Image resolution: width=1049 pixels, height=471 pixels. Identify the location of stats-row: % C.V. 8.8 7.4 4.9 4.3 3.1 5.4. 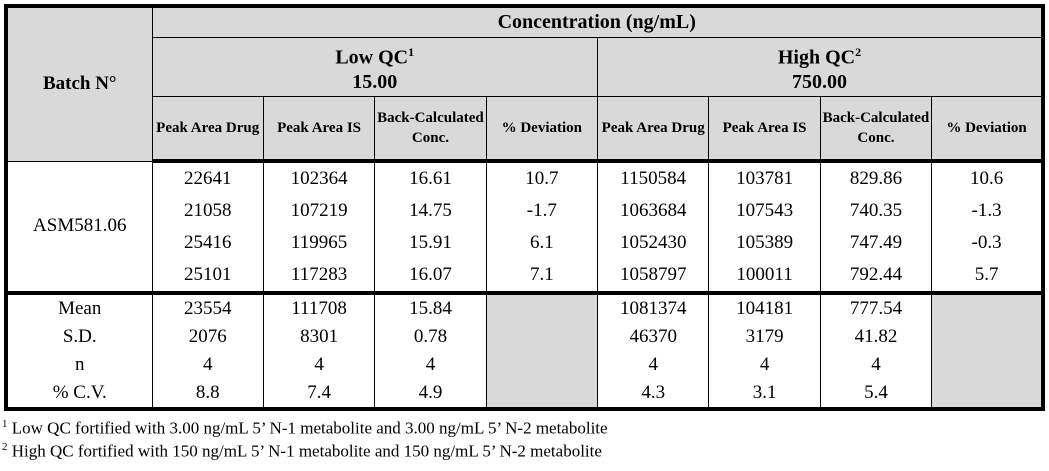
(524, 394).